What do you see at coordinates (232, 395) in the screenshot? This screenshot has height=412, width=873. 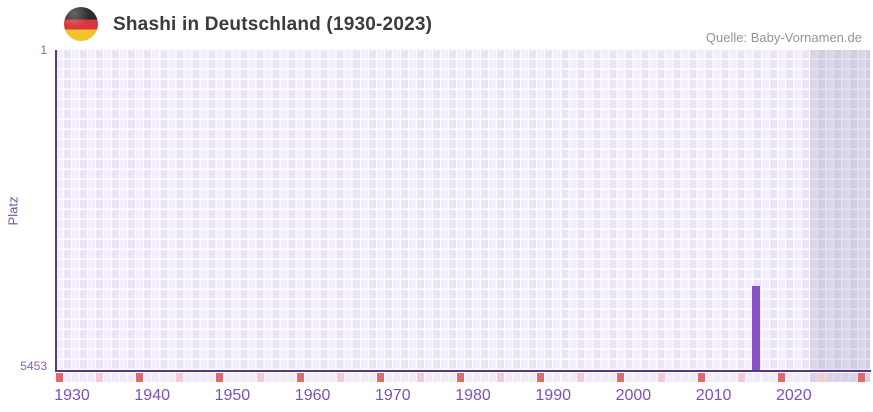 I see `x-tick-label: 1950` at bounding box center [232, 395].